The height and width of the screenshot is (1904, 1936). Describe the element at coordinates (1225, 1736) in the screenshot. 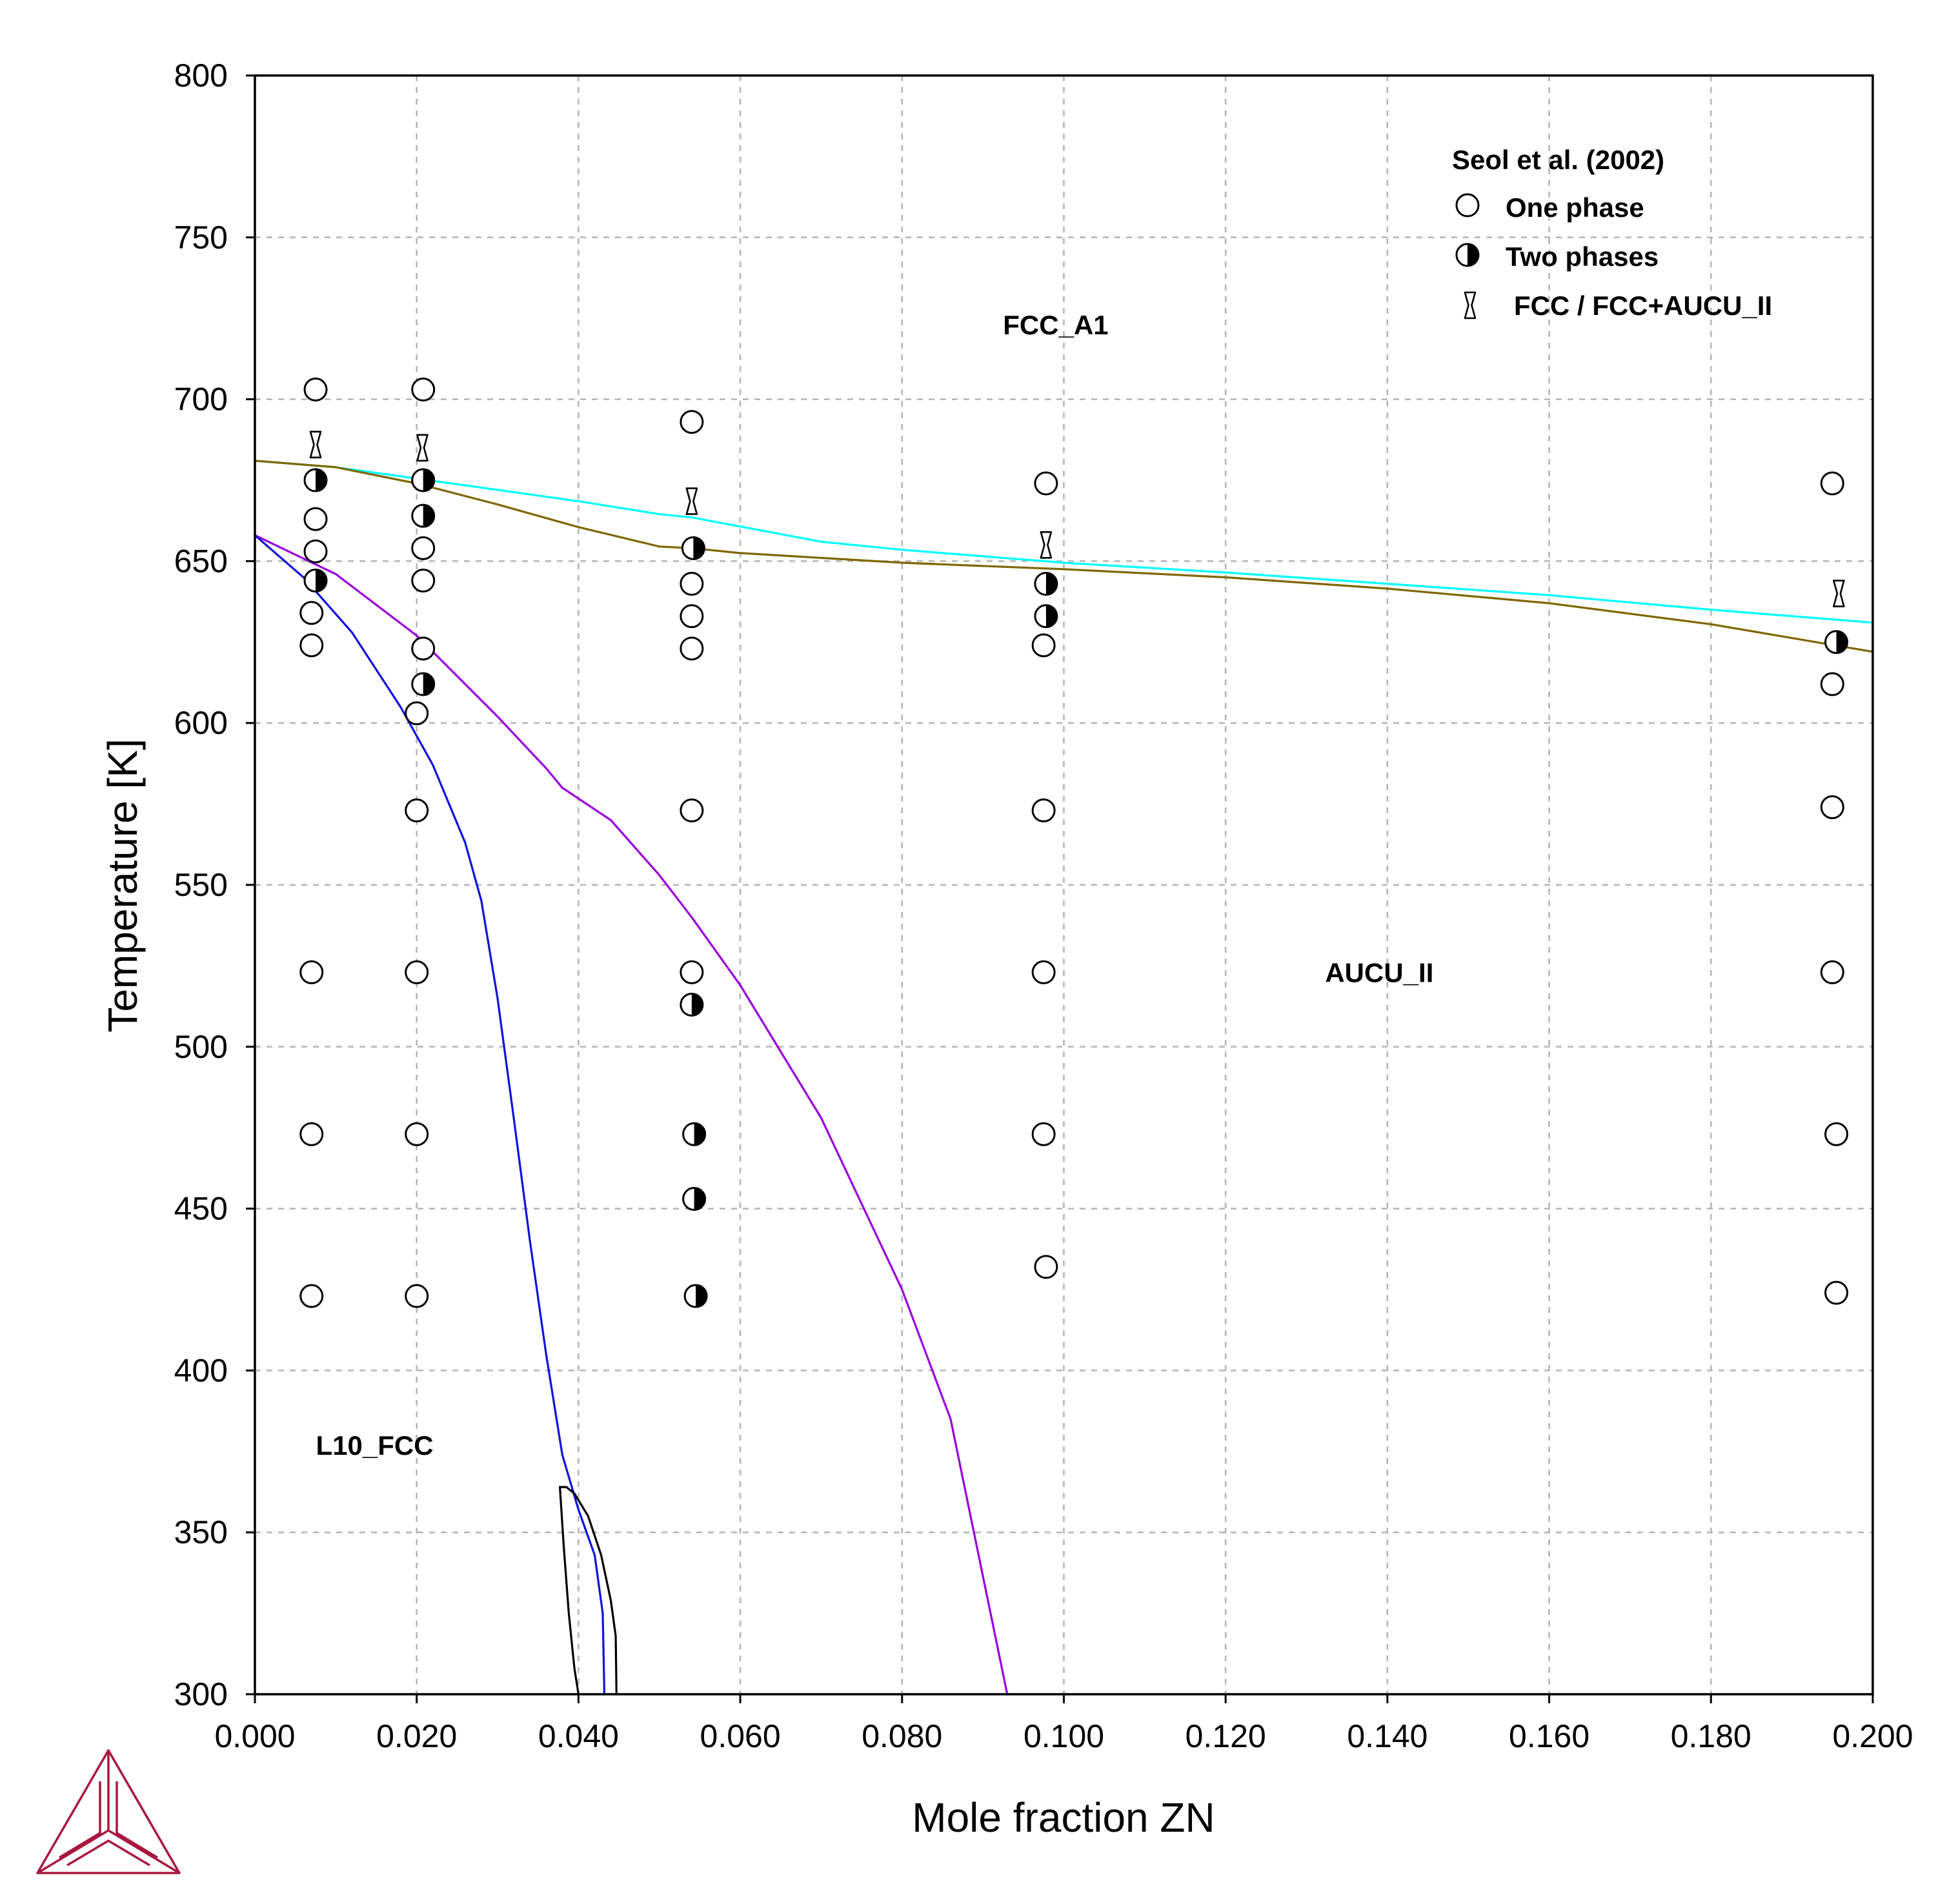

I see `x-tick-label: 0.120` at that location.